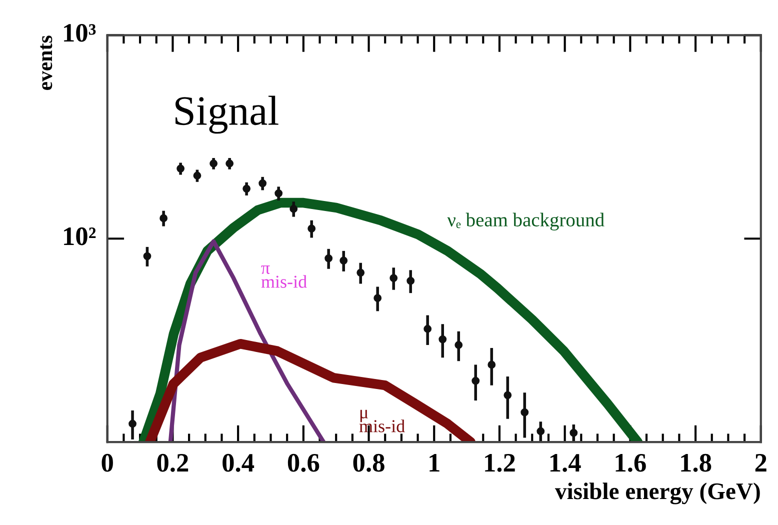  Describe the element at coordinates (304, 463) in the screenshot. I see `x-tick-label: 0.6` at that location.